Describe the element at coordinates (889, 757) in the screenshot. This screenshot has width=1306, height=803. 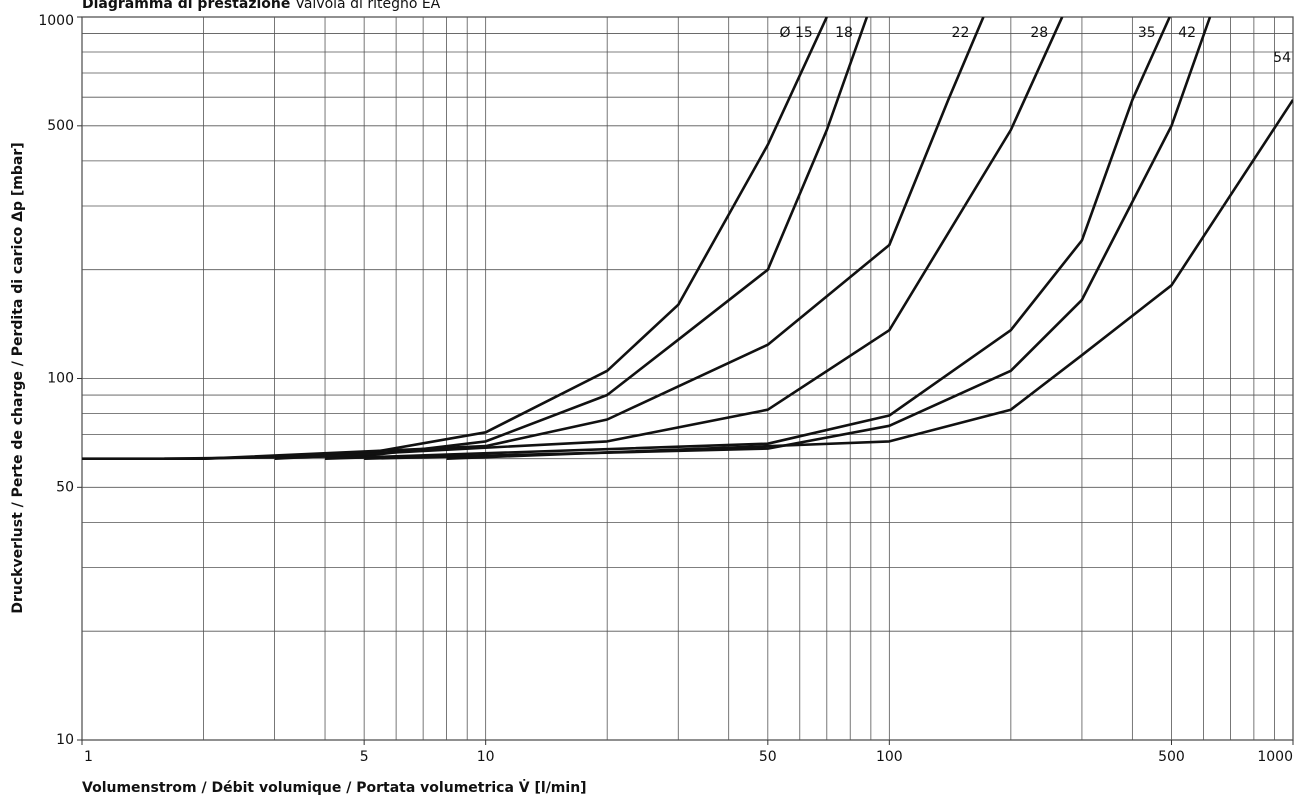
I see `x-tick-label: 100` at that location.